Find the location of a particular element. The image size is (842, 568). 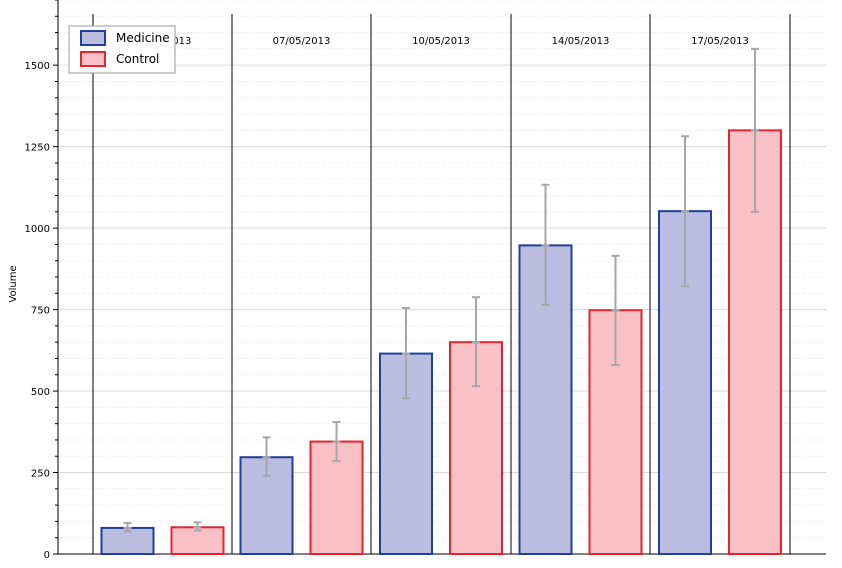

y-tick-label: 0 is located at coordinates (47, 555).